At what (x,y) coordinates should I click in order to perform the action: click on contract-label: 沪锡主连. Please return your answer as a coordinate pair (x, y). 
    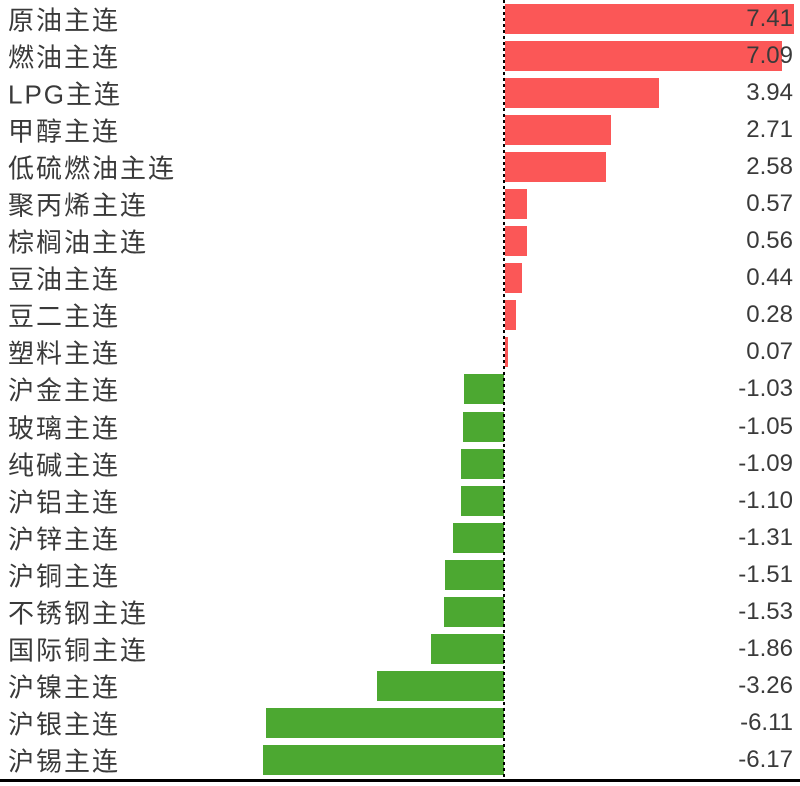
    Looking at the image, I should click on (64, 761).